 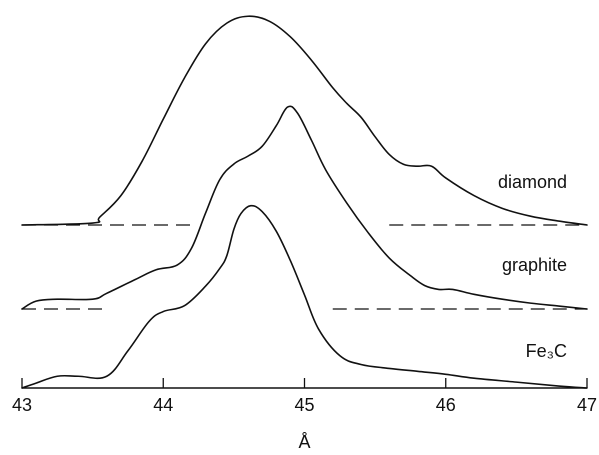 I want to click on diamond-series-label: diamond, so click(x=532, y=182).